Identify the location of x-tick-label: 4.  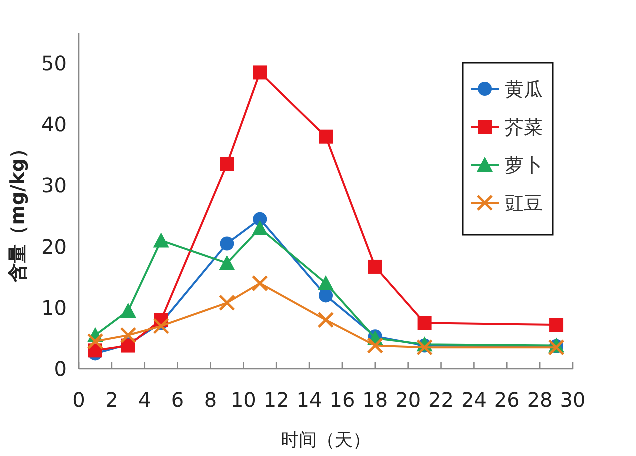
(145, 400).